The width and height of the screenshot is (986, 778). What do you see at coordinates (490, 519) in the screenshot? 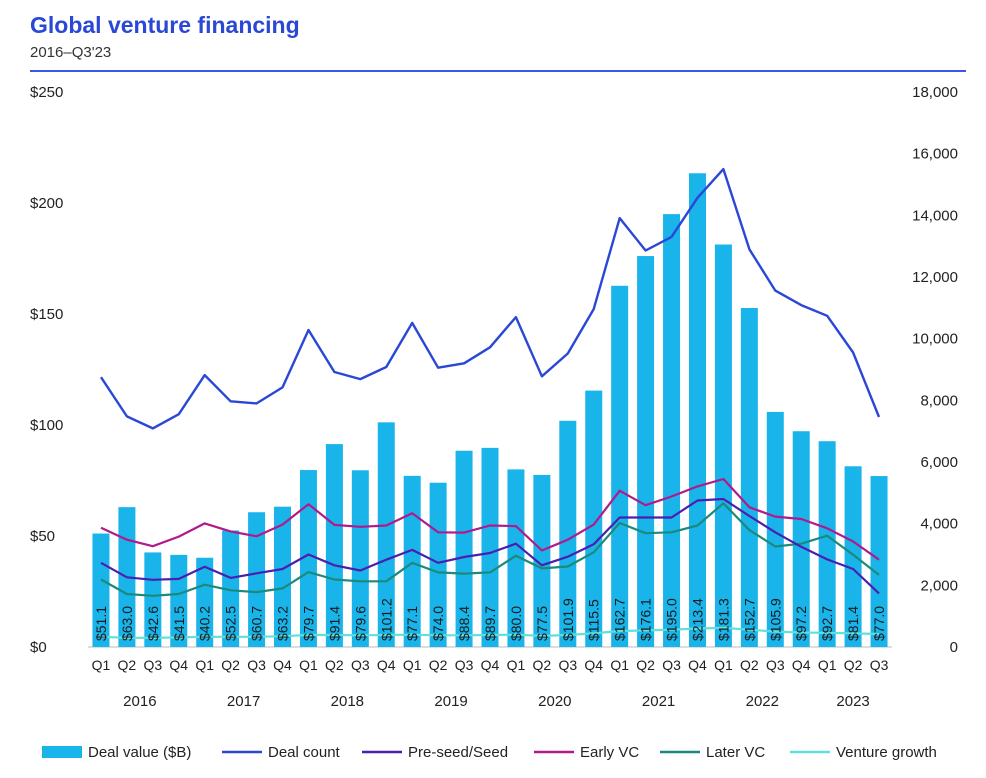
I see `series-line-early-vc` at bounding box center [490, 519].